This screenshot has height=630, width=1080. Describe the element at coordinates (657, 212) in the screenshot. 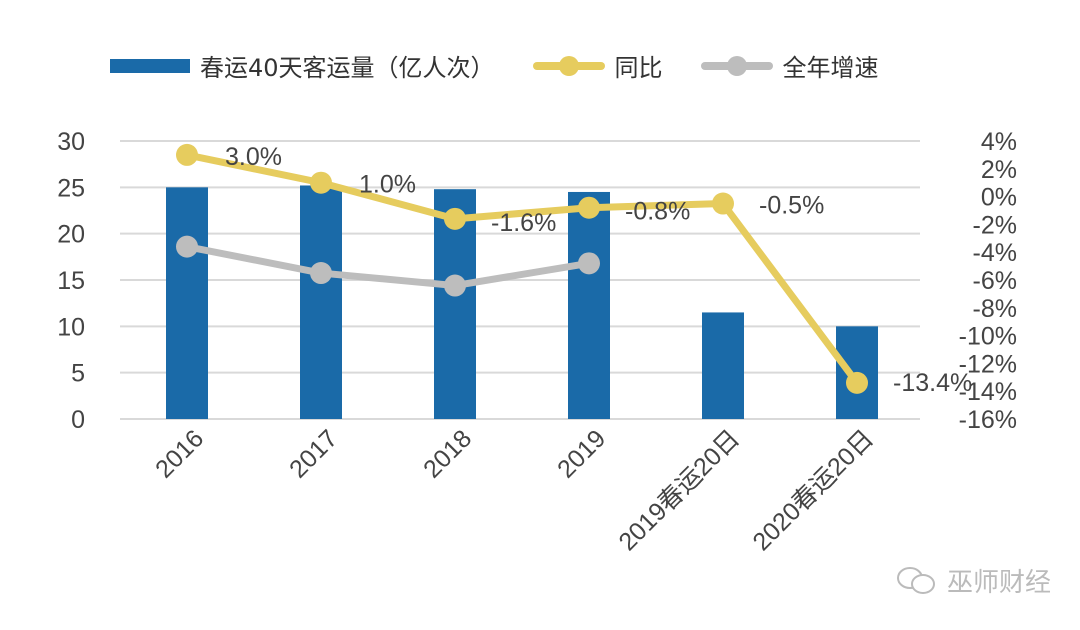

I see `data-label: -0.8%` at that location.